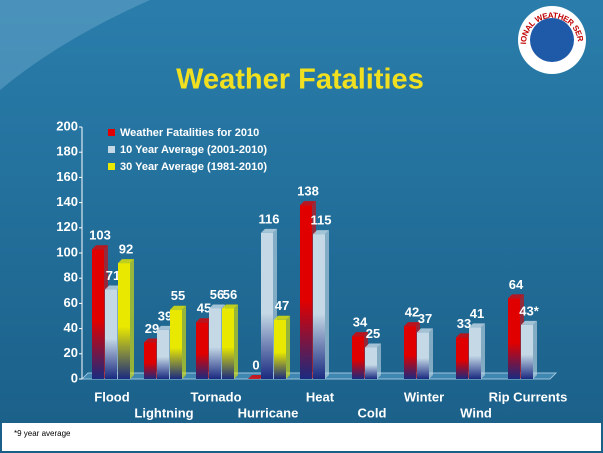  I want to click on y-tick-label: 100, so click(67, 251).